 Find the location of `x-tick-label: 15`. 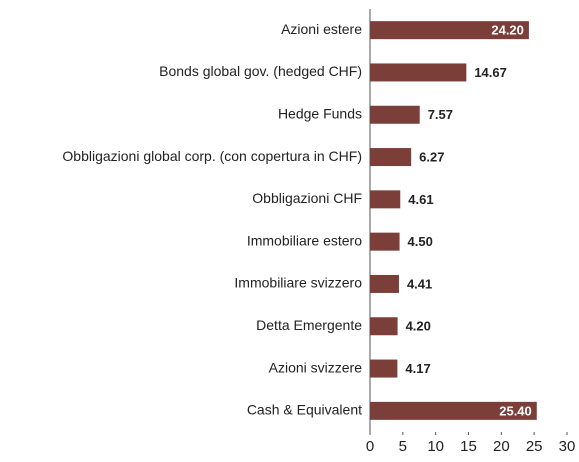

x-tick-label: 15 is located at coordinates (468, 446).